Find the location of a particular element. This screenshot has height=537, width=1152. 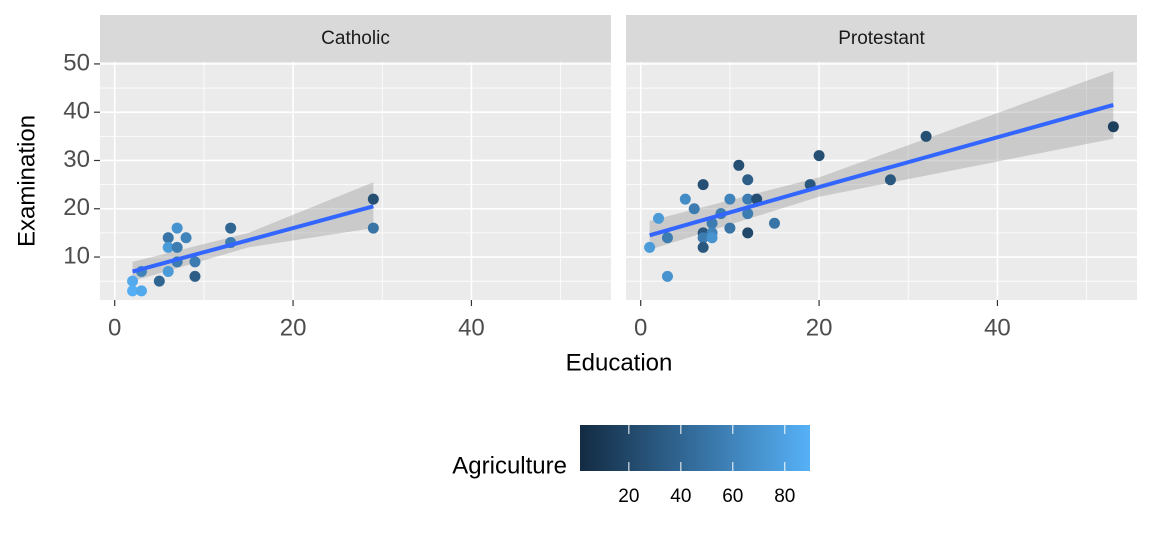

strip-title: Catholic is located at coordinates (355, 38).